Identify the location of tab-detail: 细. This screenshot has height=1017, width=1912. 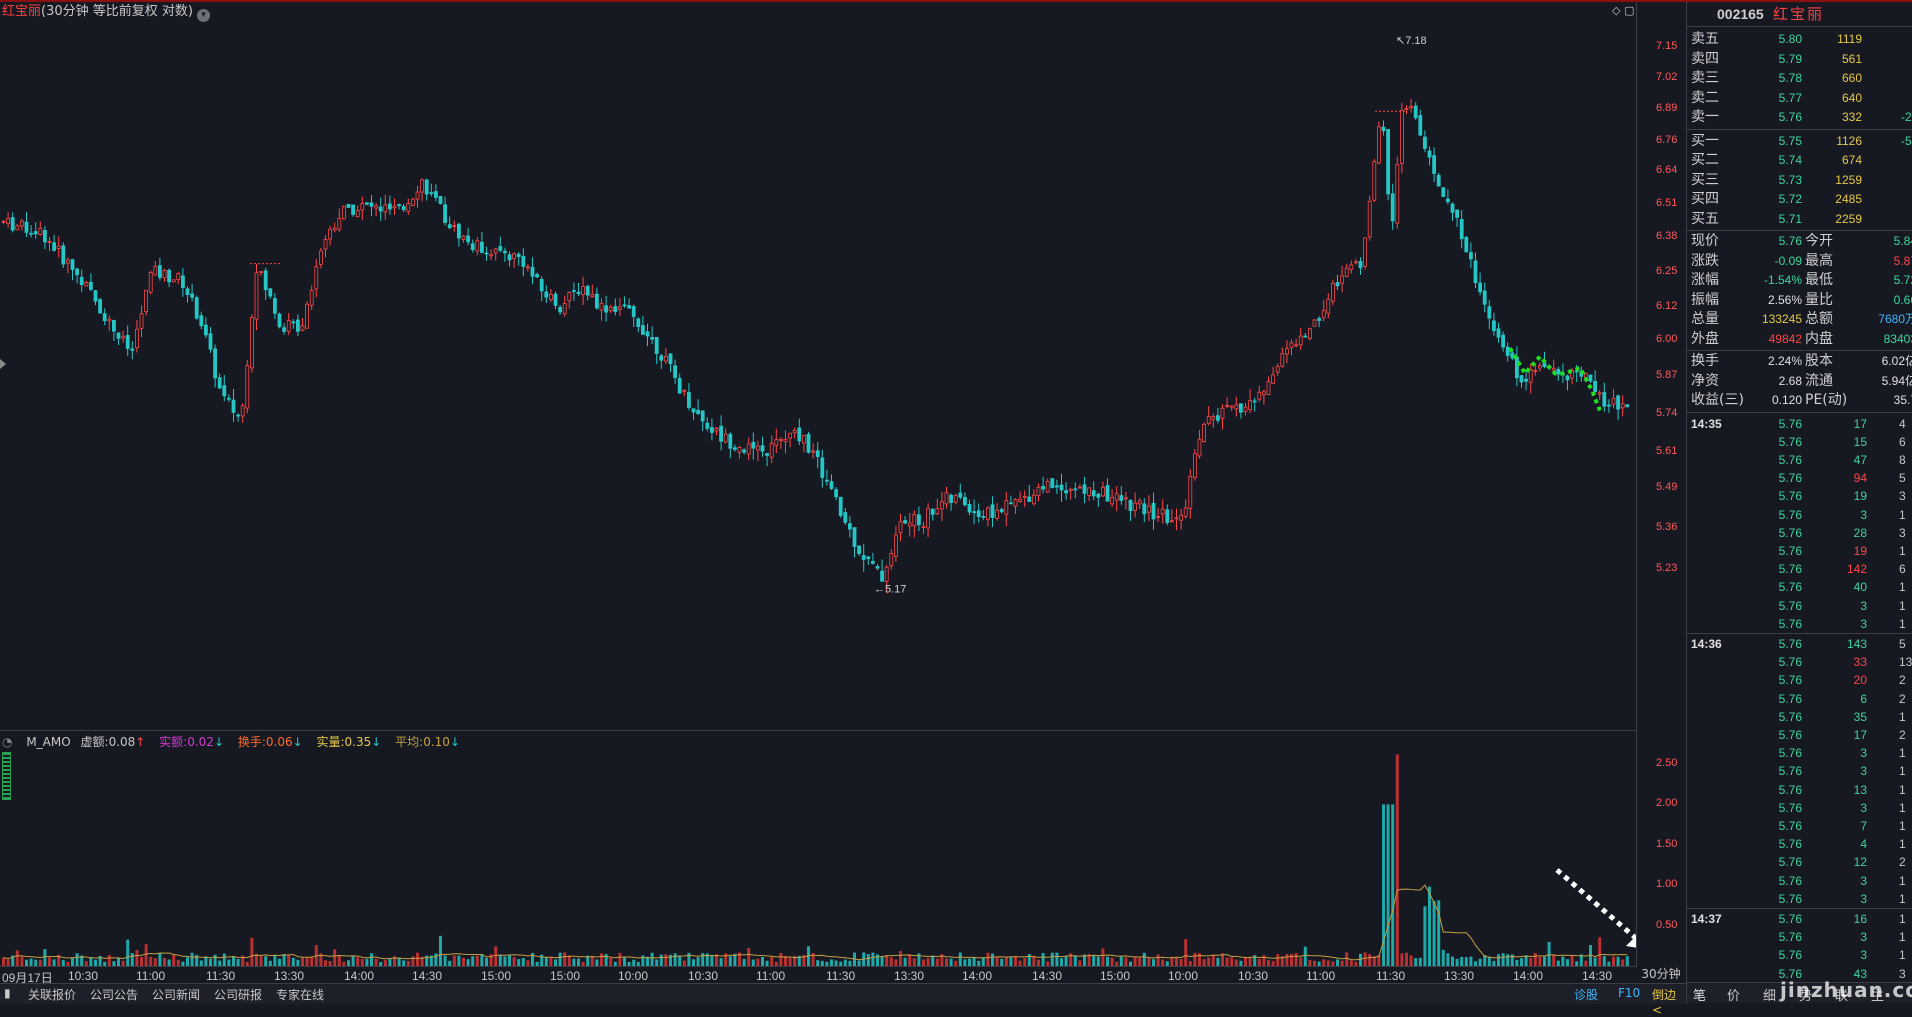
(1770, 996).